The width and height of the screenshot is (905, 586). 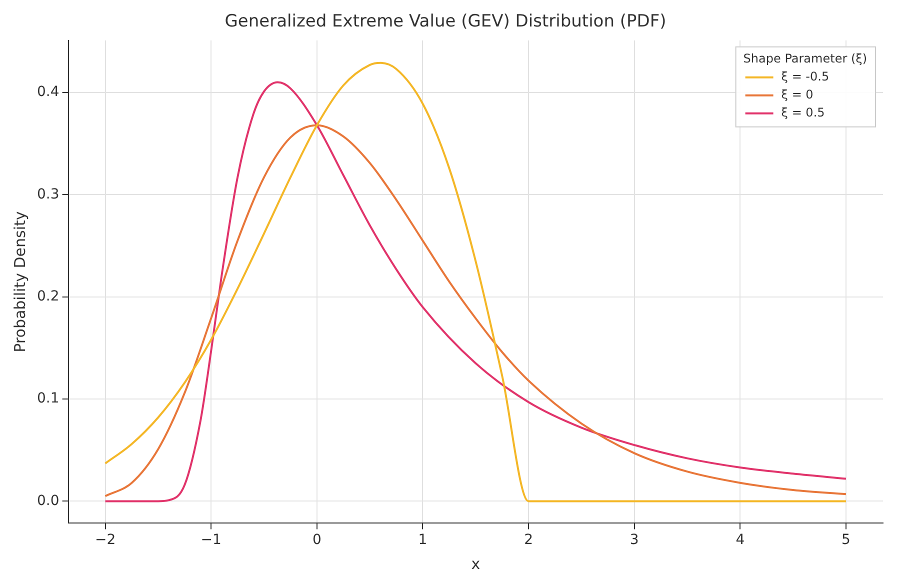 What do you see at coordinates (797, 95) in the screenshot?
I see `legend-label: ξ = 0` at bounding box center [797, 95].